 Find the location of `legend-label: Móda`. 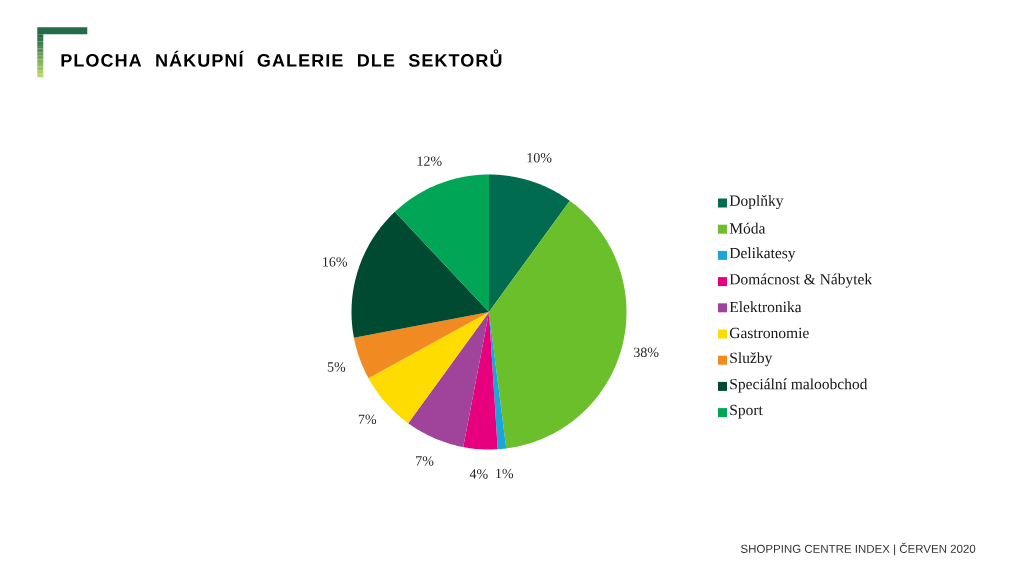

legend-label: Móda is located at coordinates (747, 228).